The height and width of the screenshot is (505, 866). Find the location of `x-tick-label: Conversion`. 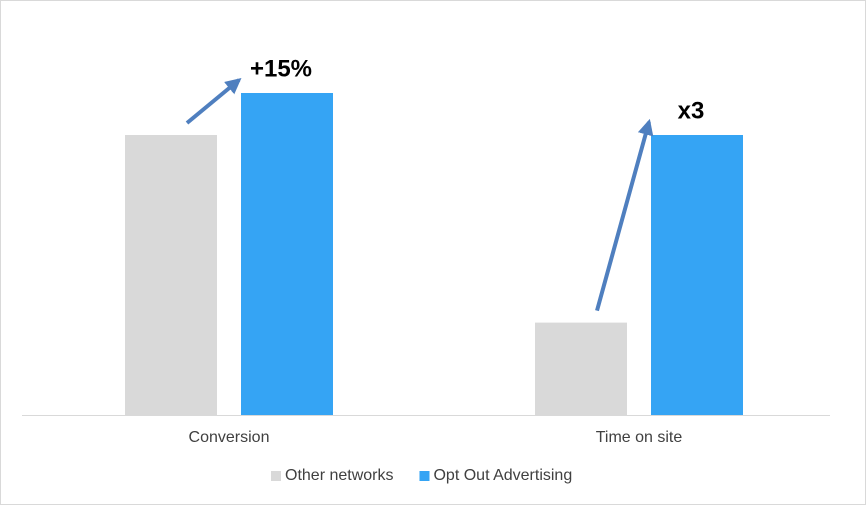

x-tick-label: Conversion is located at coordinates (229, 437).